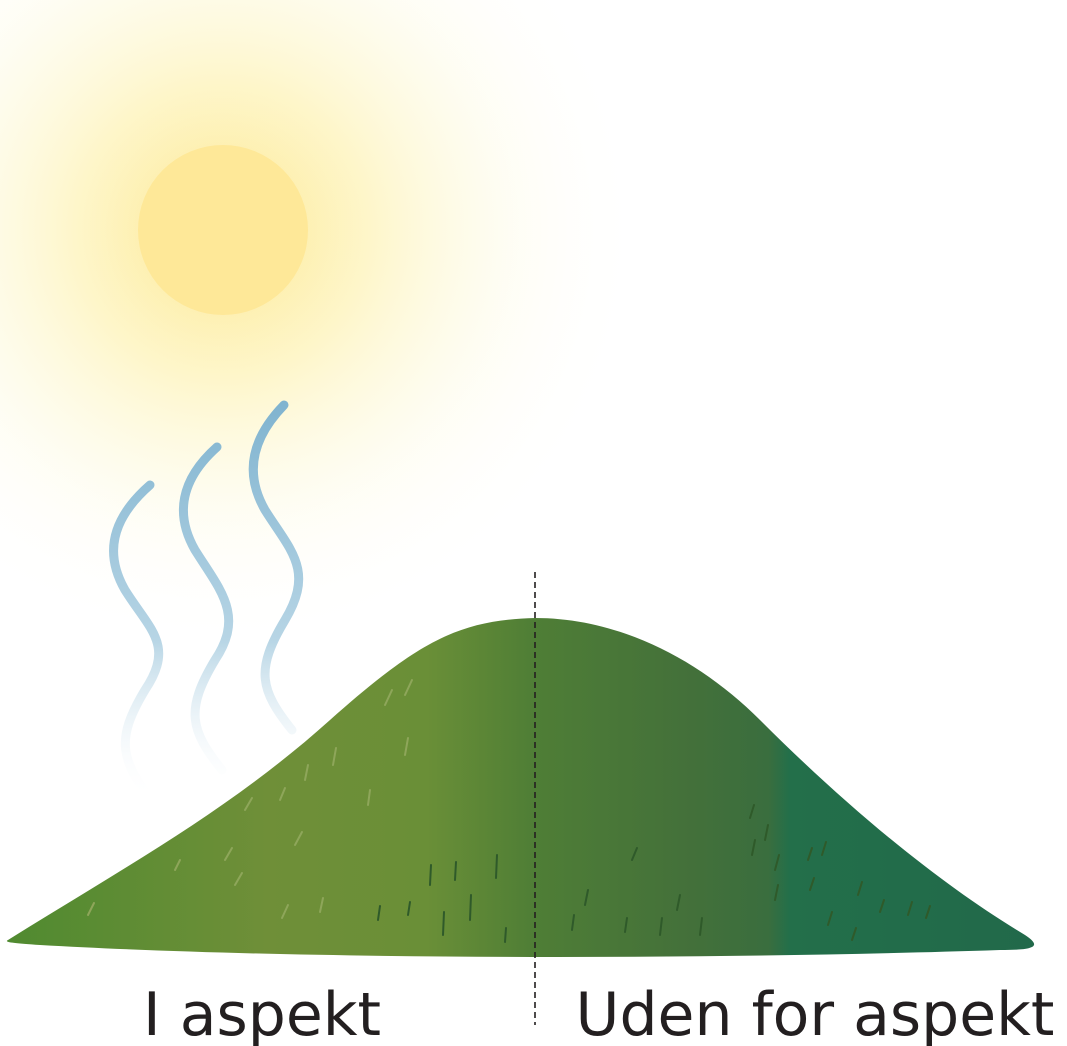 The height and width of the screenshot is (1046, 1067). What do you see at coordinates (654, 873) in the screenshot?
I see `grass-dark` at bounding box center [654, 873].